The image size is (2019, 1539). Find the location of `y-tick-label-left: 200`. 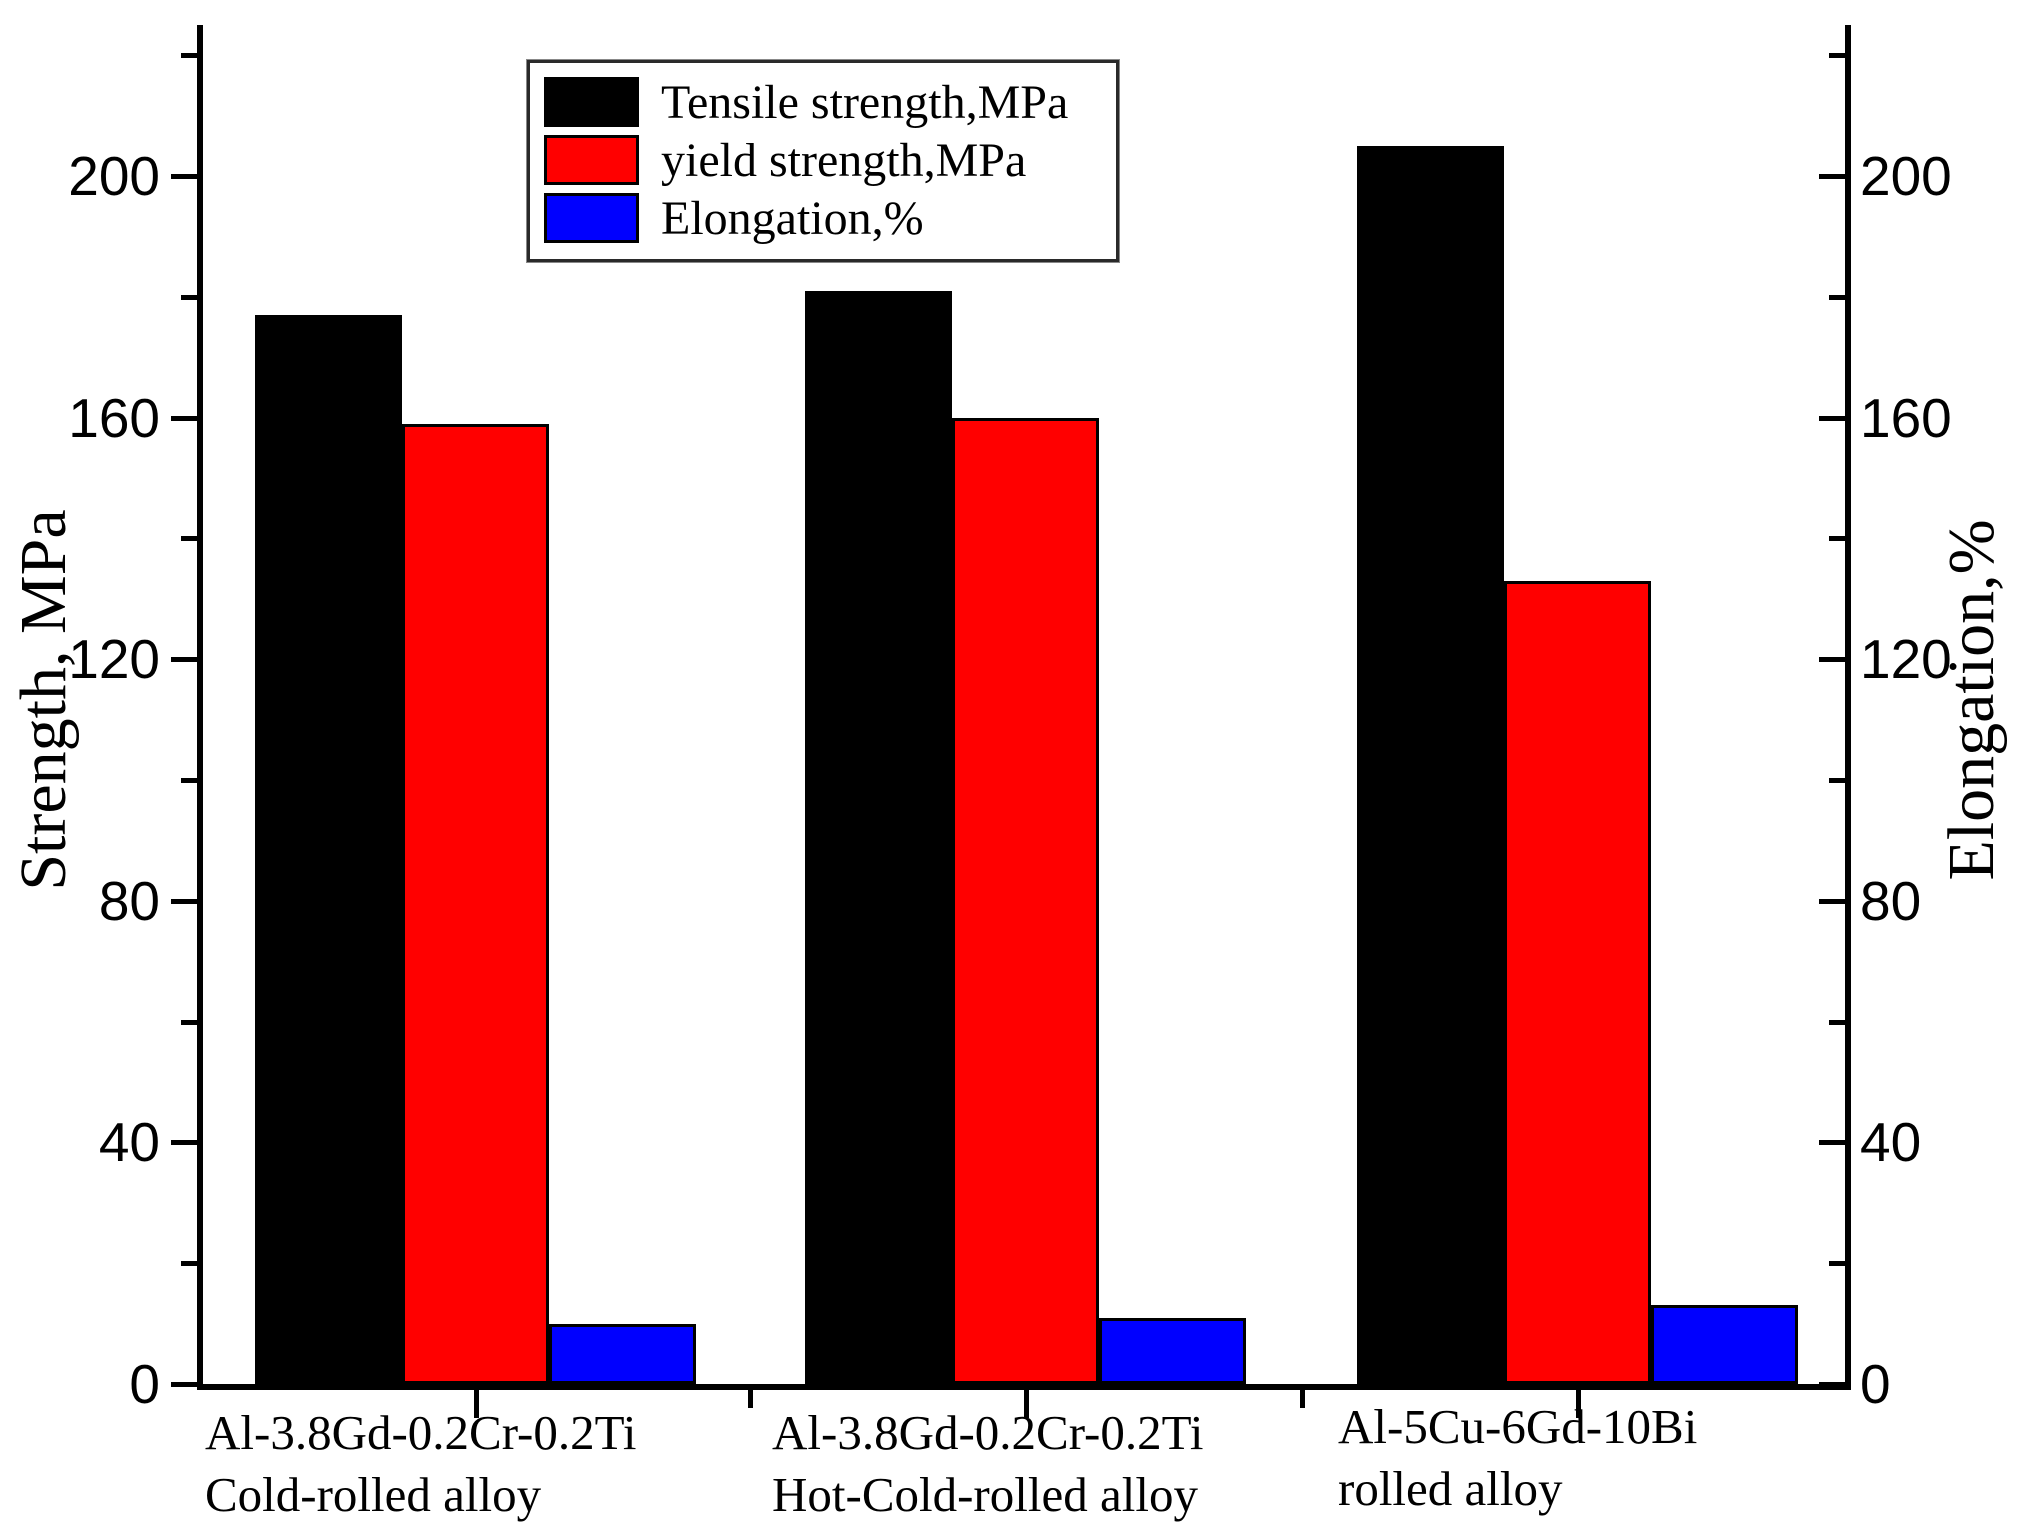

y-tick-label-left: 200 is located at coordinates (114, 176).